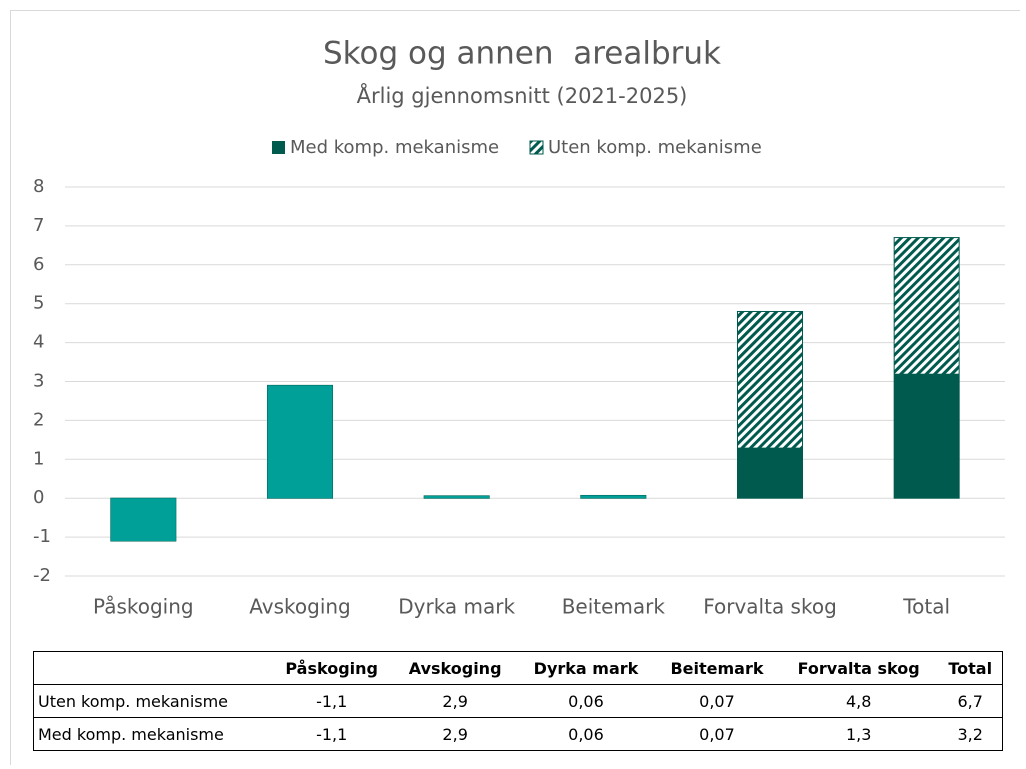  Describe the element at coordinates (38, 225) in the screenshot. I see `y-tick-label: 7` at that location.